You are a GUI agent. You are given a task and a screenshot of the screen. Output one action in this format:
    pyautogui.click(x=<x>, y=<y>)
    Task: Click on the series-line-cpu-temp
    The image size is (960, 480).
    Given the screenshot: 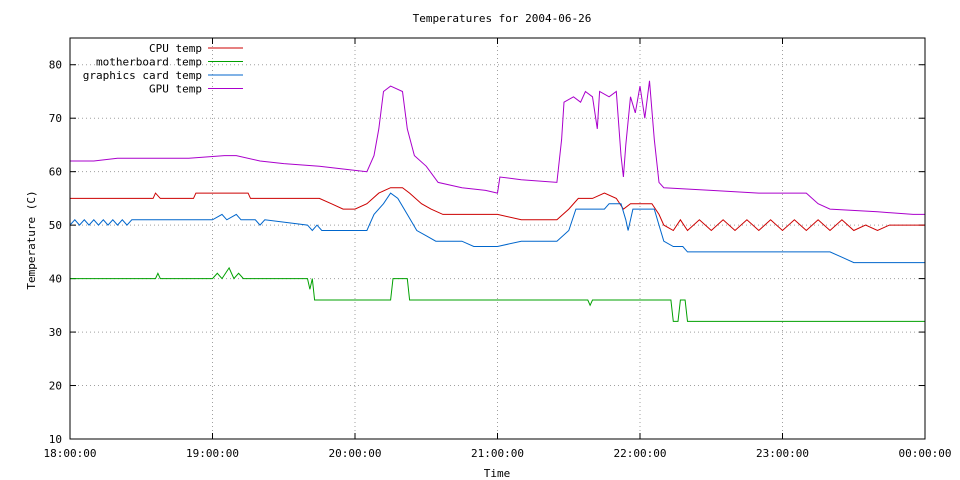 What is the action you would take?
    pyautogui.click(x=497, y=209)
    